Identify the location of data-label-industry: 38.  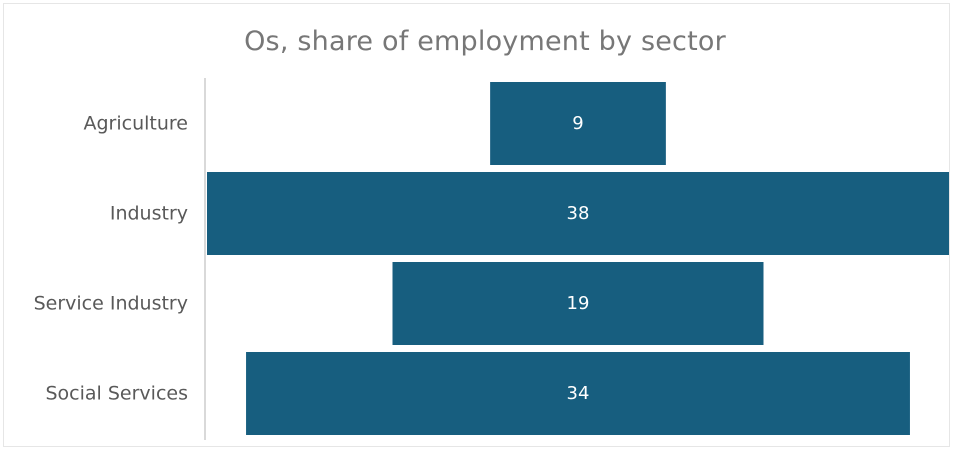
(578, 213).